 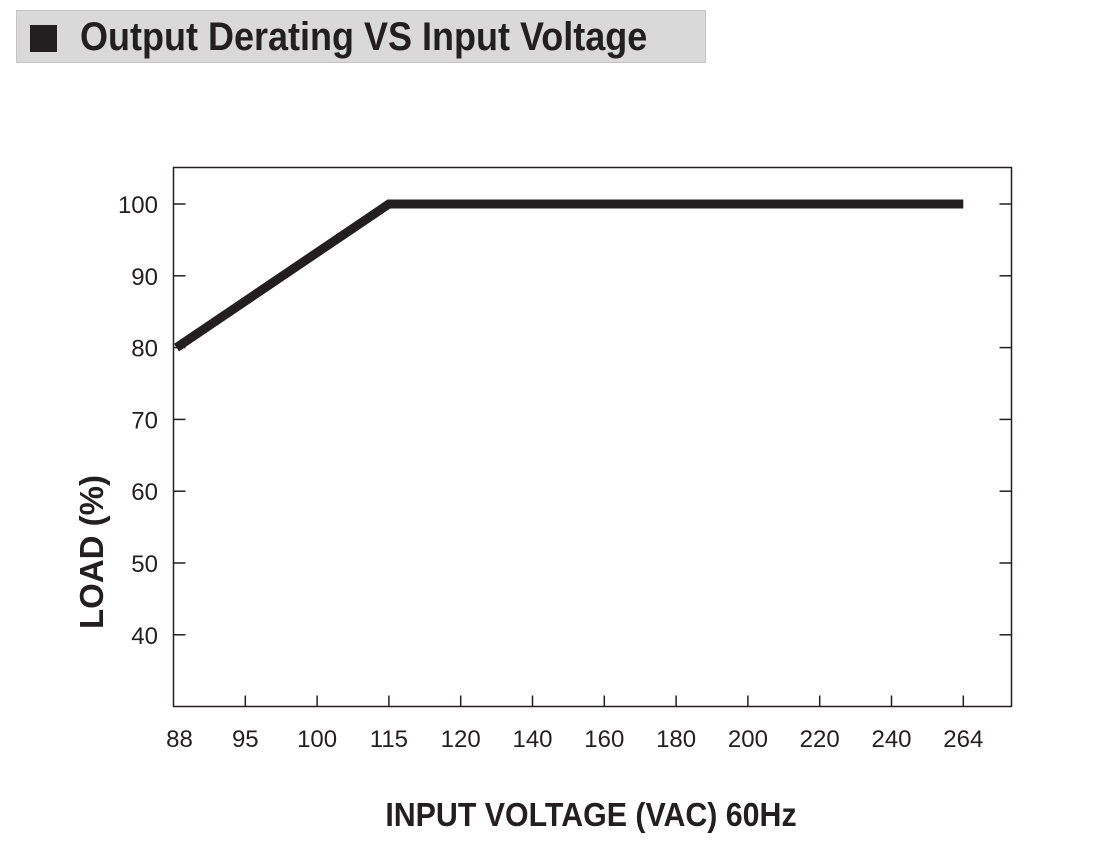 I want to click on y-tick-label: 90, so click(x=144, y=277).